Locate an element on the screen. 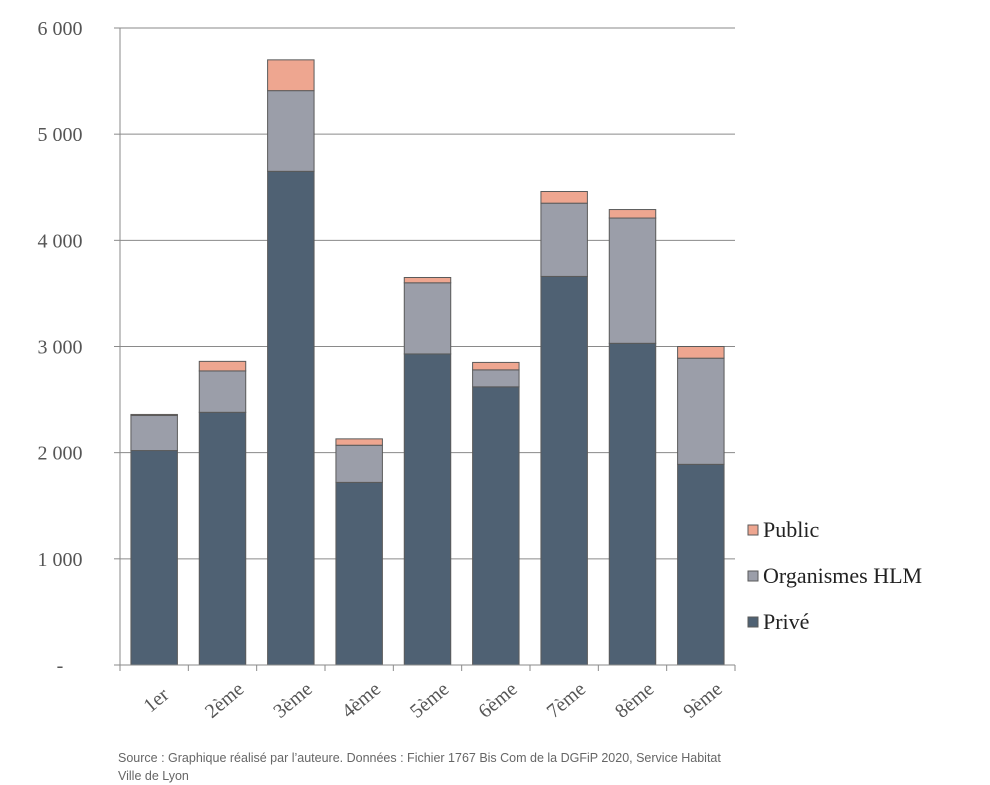 Image resolution: width=990 pixels, height=785 pixels. legend: Public Organismes HLM Privé is located at coordinates (834, 575).